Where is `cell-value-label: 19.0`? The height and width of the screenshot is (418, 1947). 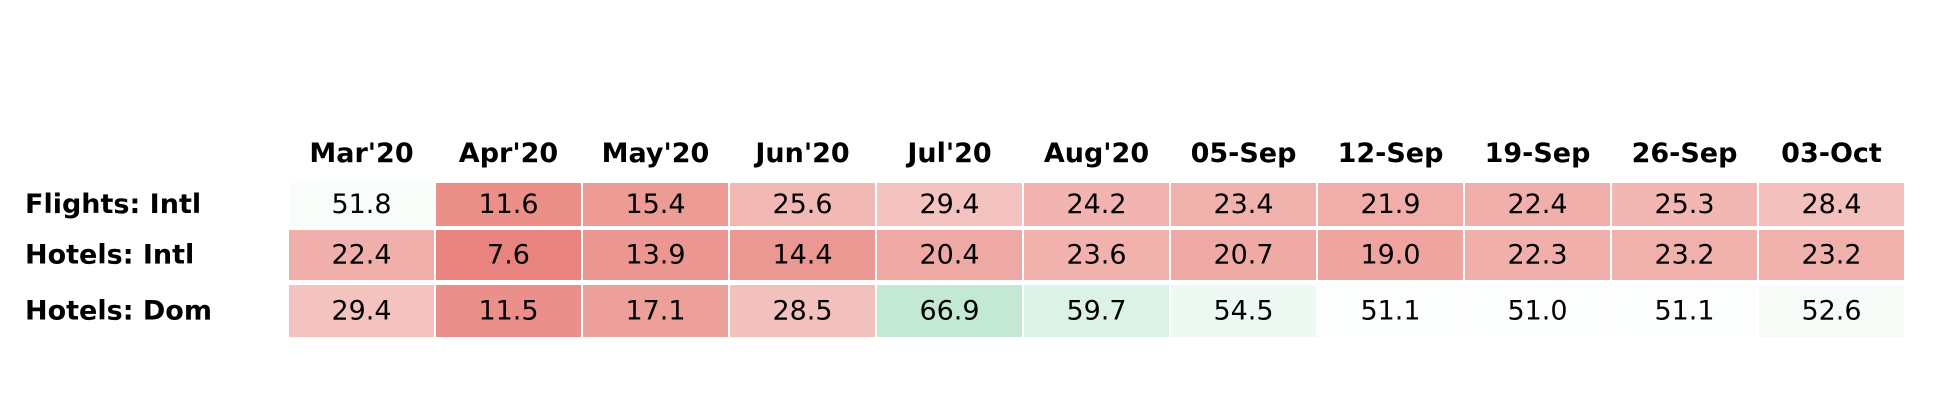 cell-value-label: 19.0 is located at coordinates (1390, 255).